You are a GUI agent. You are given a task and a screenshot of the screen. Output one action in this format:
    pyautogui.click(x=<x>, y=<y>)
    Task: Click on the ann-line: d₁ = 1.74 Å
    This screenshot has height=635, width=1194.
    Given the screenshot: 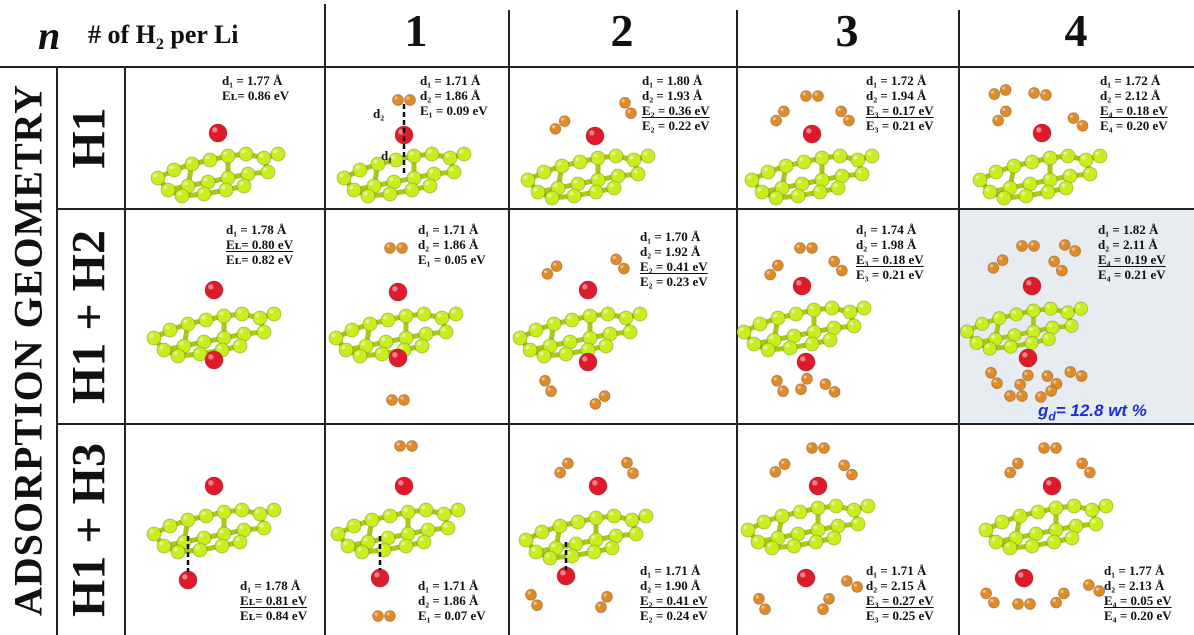 What is the action you would take?
    pyautogui.click(x=886, y=229)
    